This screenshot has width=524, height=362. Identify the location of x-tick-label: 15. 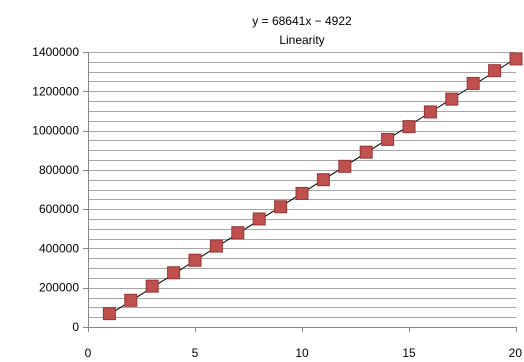
(409, 353).